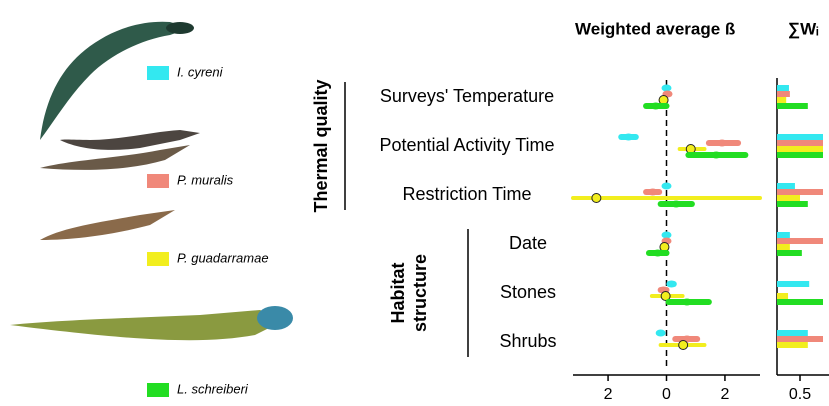 The image size is (829, 406). I want to click on group-label-line: structure, so click(420, 293).